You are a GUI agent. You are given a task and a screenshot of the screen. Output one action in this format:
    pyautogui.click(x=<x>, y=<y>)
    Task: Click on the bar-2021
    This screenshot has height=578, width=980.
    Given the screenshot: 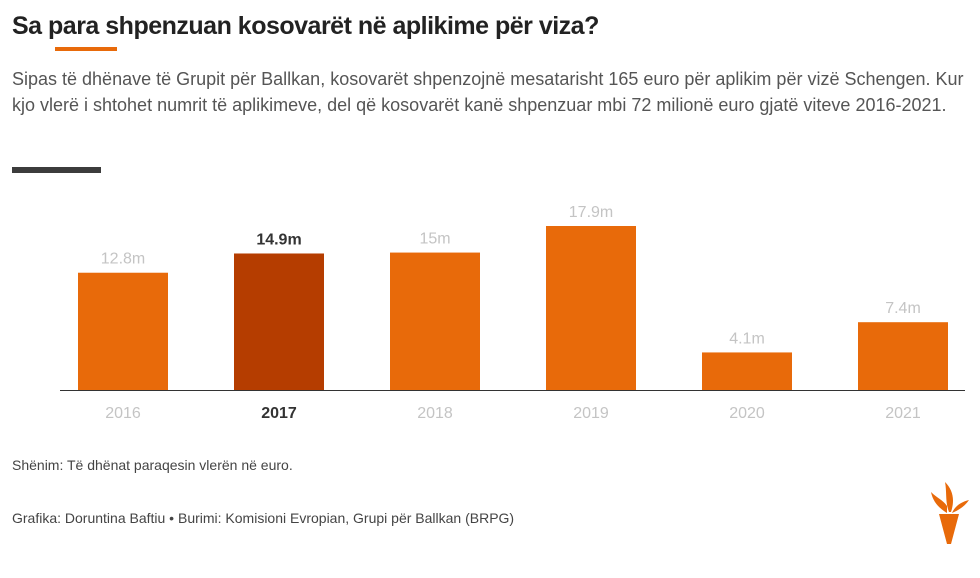 What is the action you would take?
    pyautogui.click(x=903, y=356)
    